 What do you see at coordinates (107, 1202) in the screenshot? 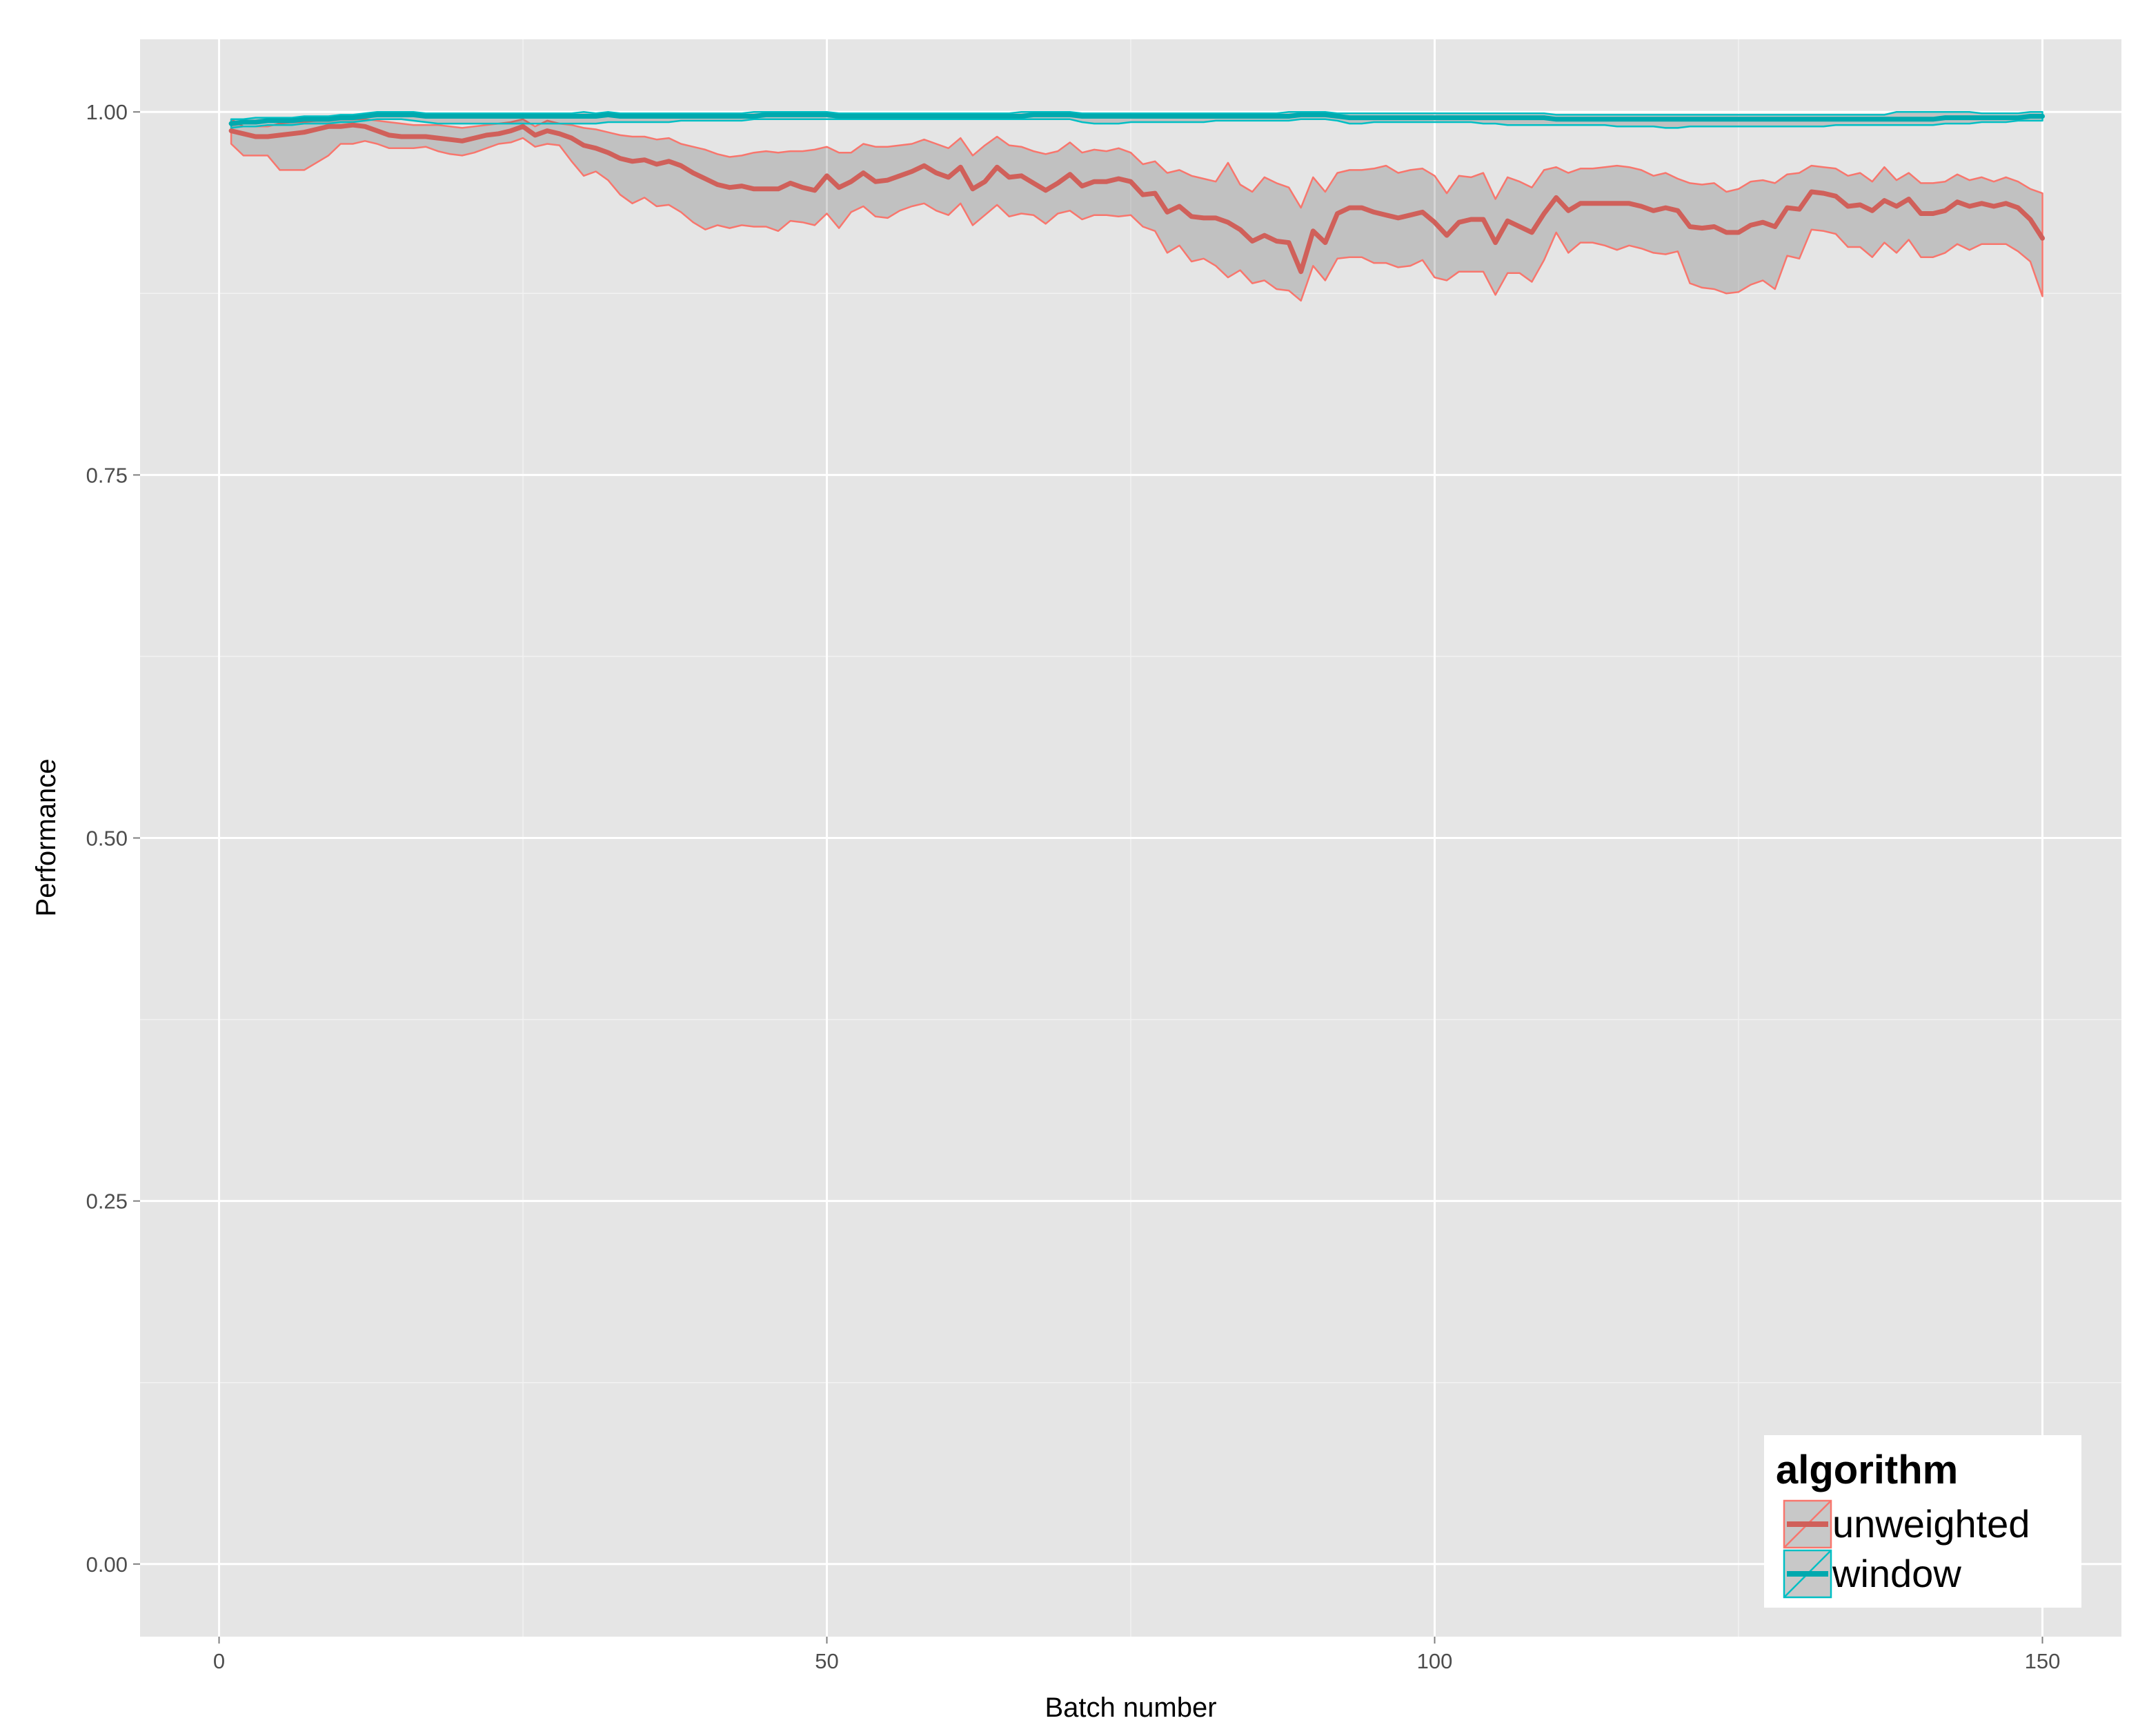
I see `y-tick-label: 0.25` at bounding box center [107, 1202].